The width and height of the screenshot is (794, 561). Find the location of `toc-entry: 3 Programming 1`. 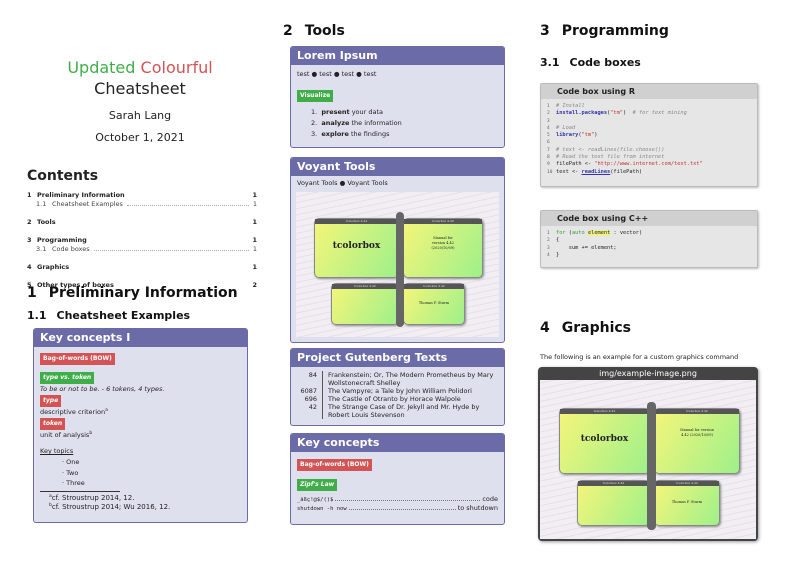

toc-entry: 3 Programming 1 is located at coordinates (142, 240).